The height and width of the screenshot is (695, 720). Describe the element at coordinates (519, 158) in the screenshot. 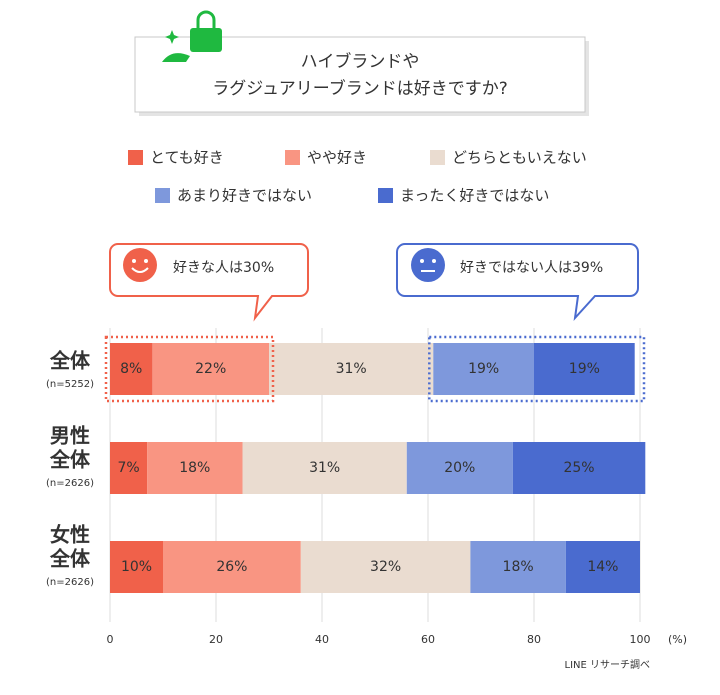

I see `legend-label: どちらともいえない` at that location.